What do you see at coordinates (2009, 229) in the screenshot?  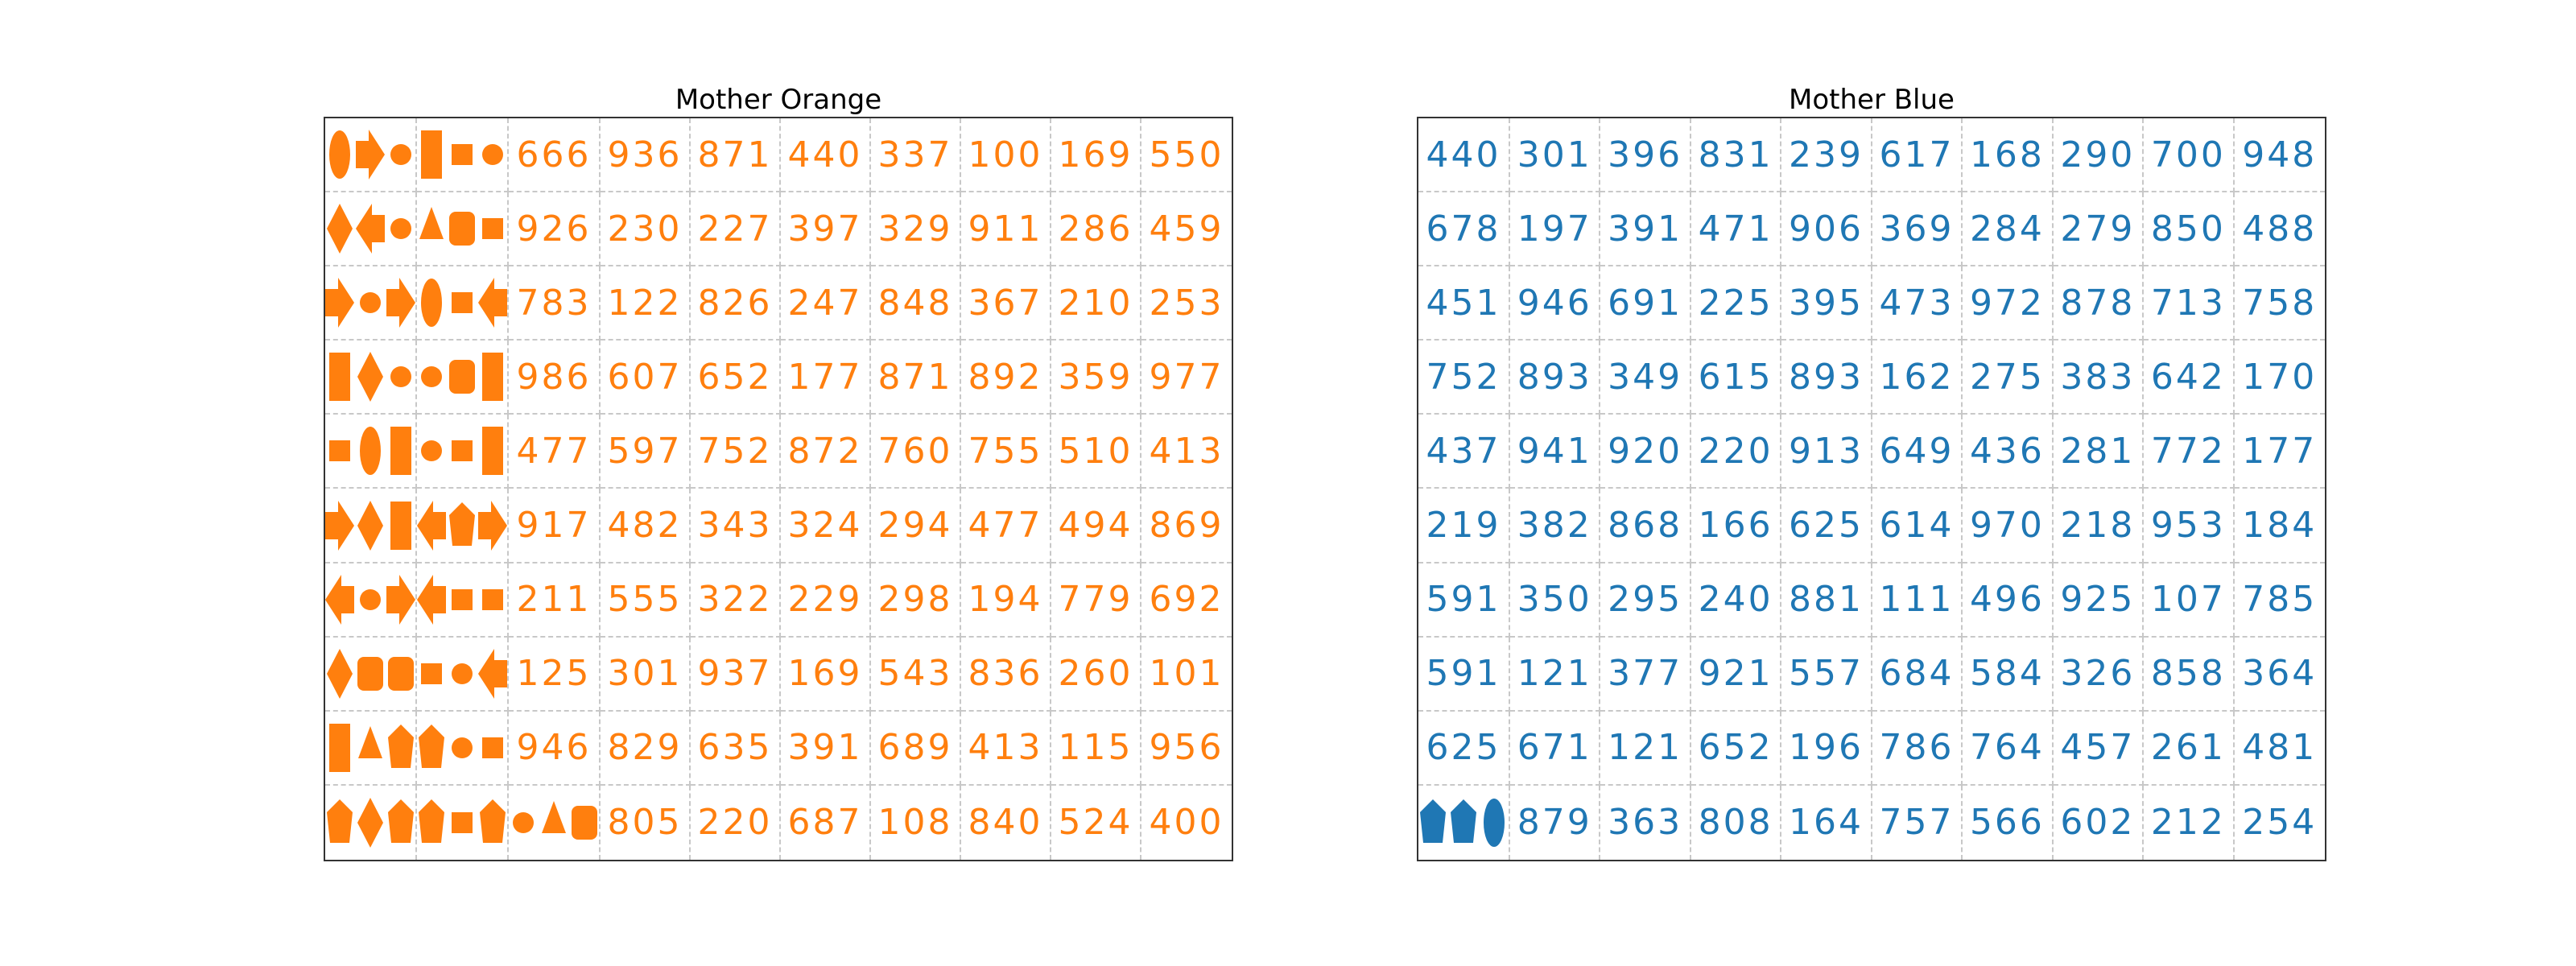 I see `number-cell: 284` at bounding box center [2009, 229].